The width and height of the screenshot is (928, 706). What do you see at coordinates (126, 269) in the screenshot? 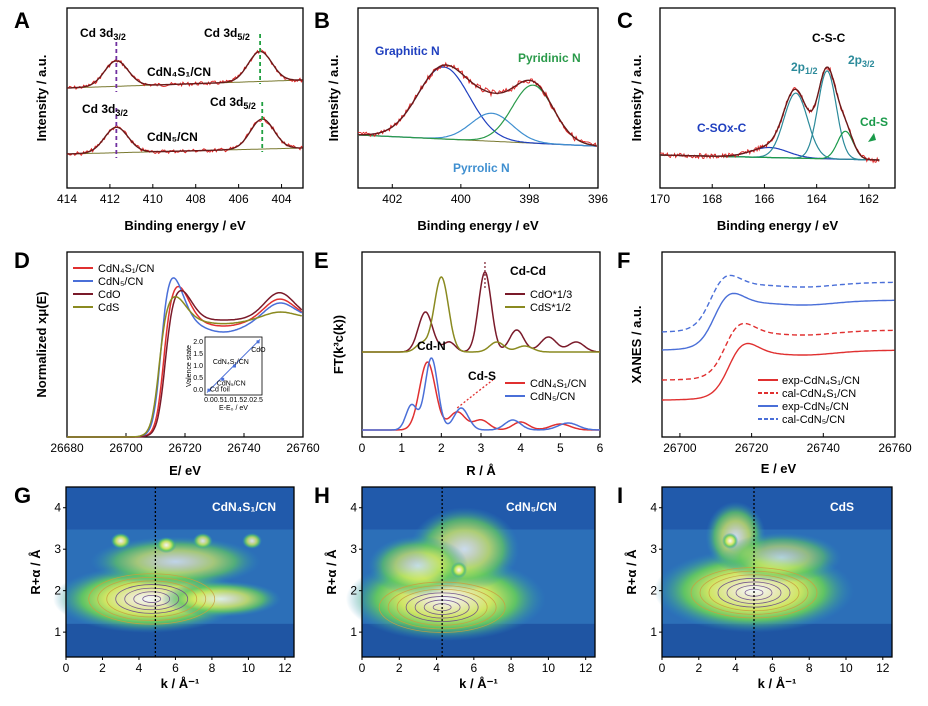
I see `D-legend-label-CdN4S1/CN: CdN₄S₁/CN` at bounding box center [126, 269].